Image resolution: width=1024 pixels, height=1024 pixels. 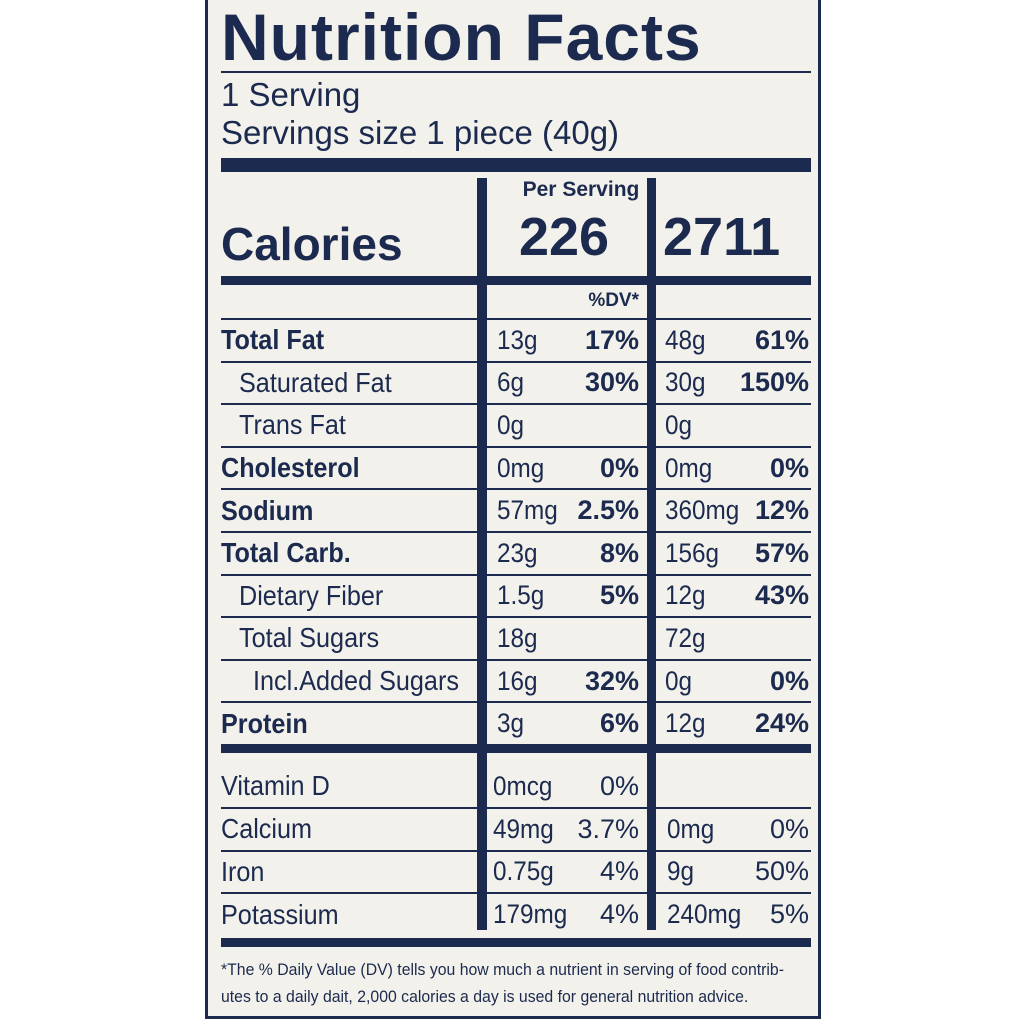 What do you see at coordinates (611, 339) in the screenshot?
I see `daily-value: 17%` at bounding box center [611, 339].